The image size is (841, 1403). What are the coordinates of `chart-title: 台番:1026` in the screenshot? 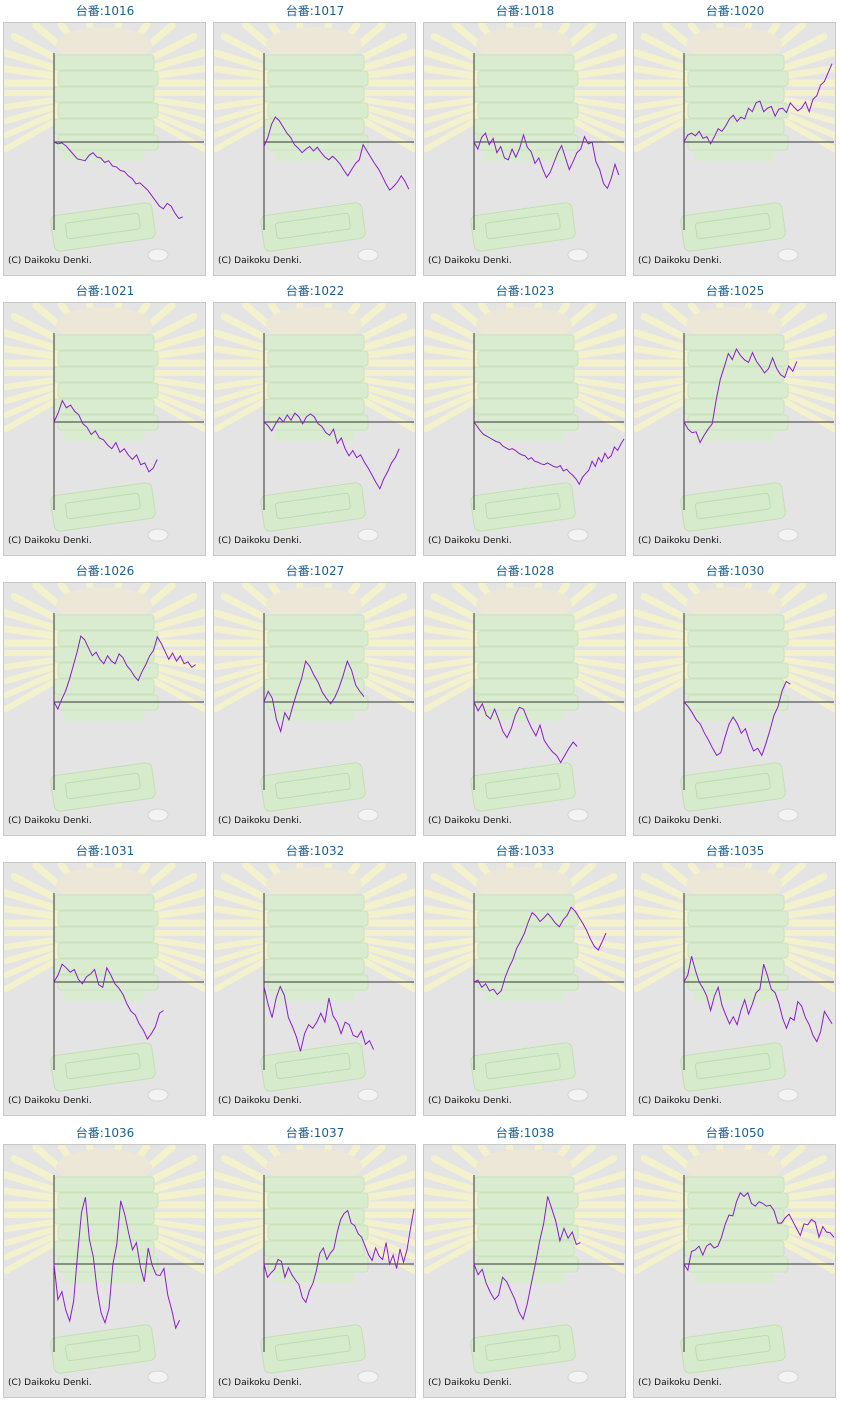 It's located at (105, 571).